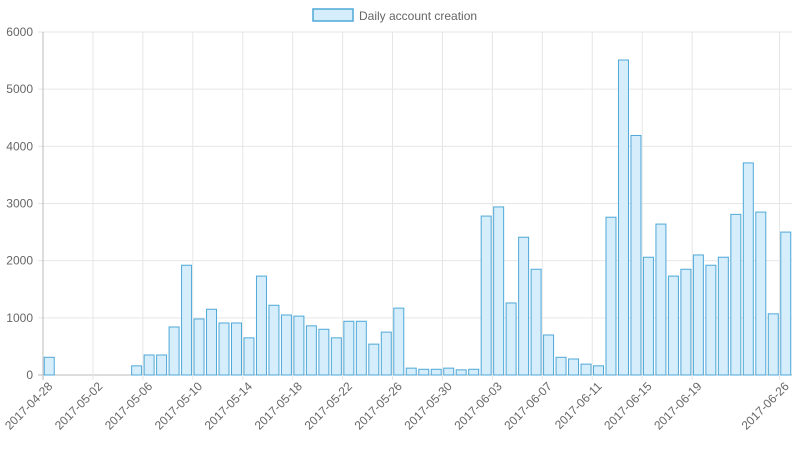  Describe the element at coordinates (19, 89) in the screenshot. I see `y-tick-label: 5000` at that location.